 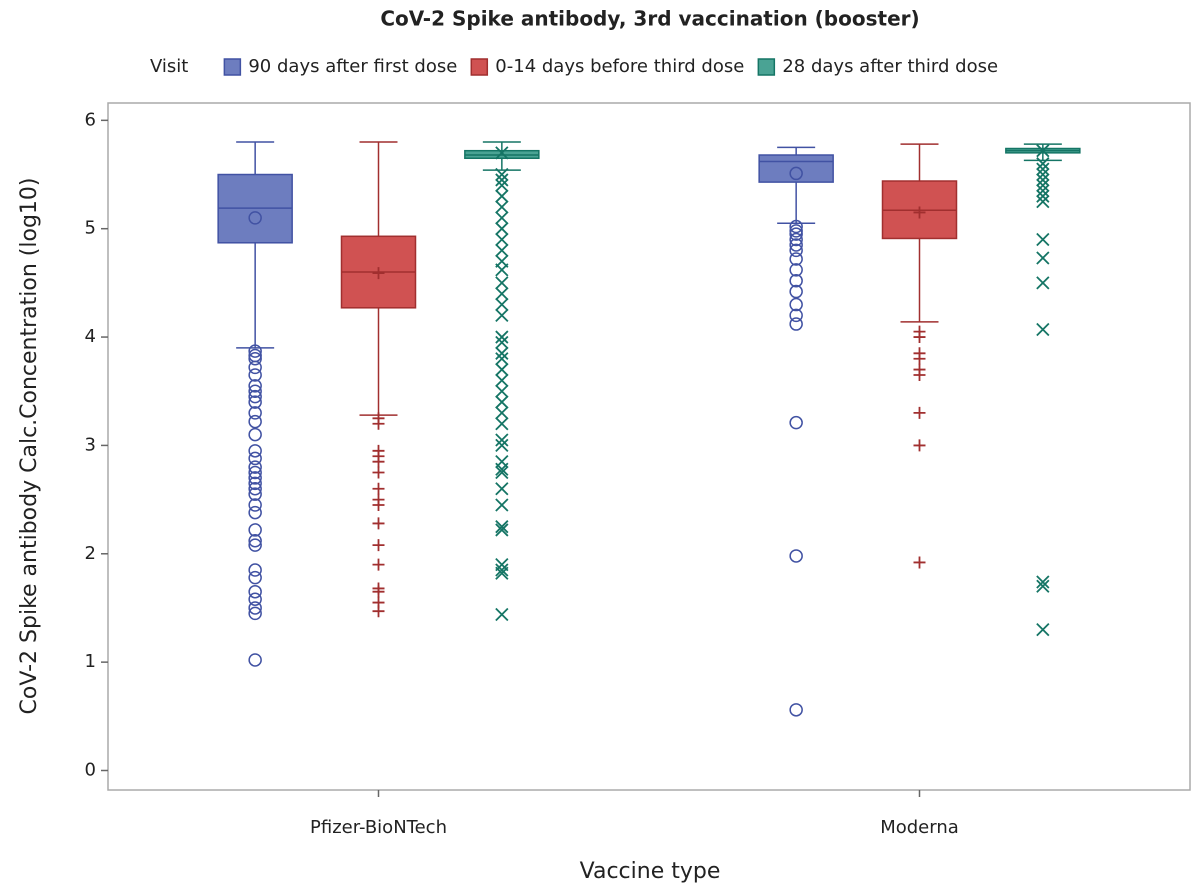 What do you see at coordinates (90, 769) in the screenshot?
I see `y-tick-label: 0` at bounding box center [90, 769].